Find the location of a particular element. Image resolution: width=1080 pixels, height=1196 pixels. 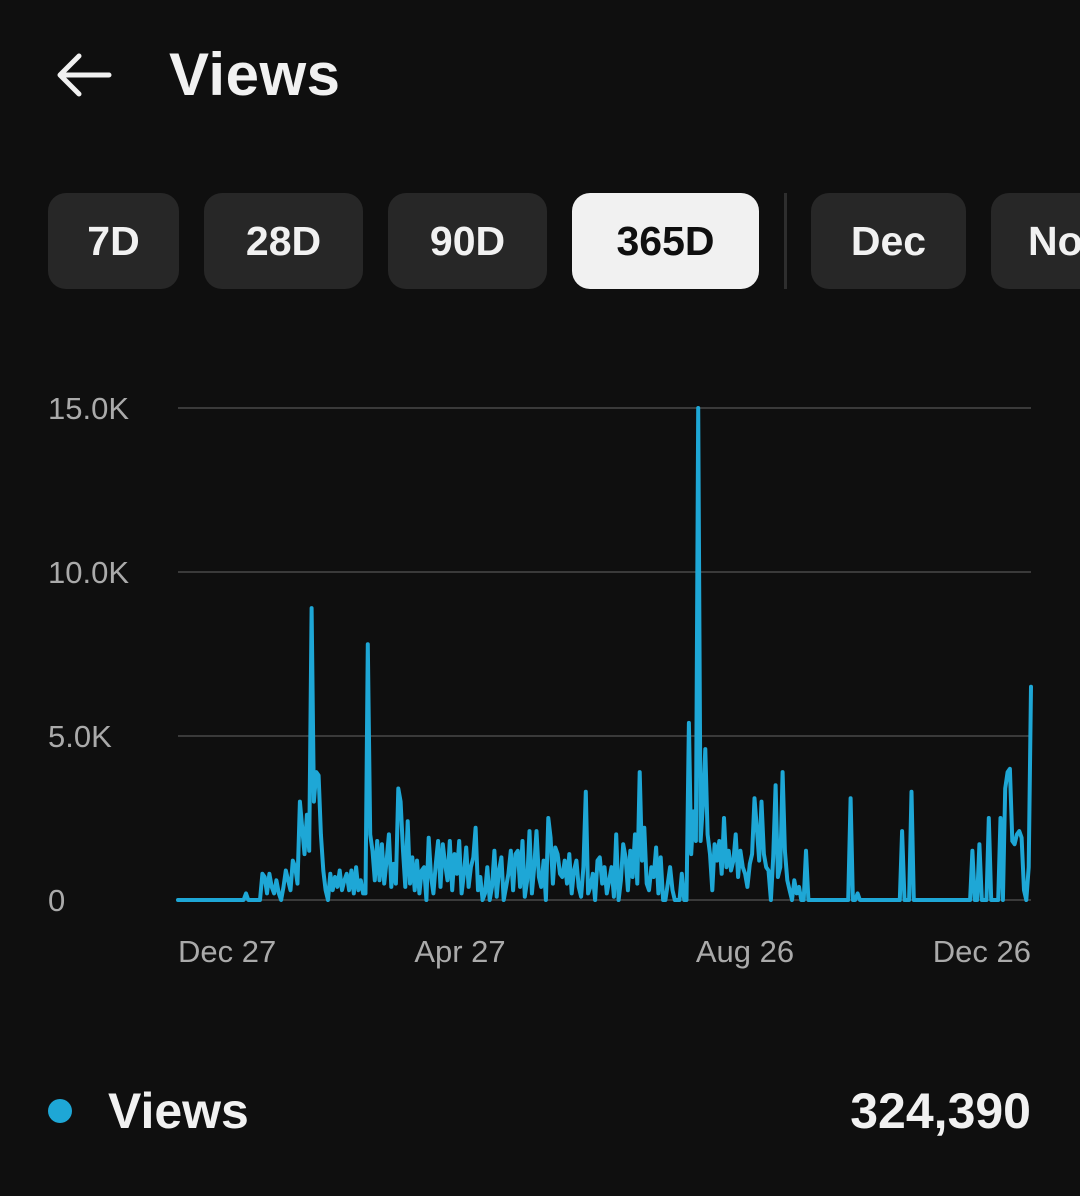

chip-365d: 365D is located at coordinates (665, 241).